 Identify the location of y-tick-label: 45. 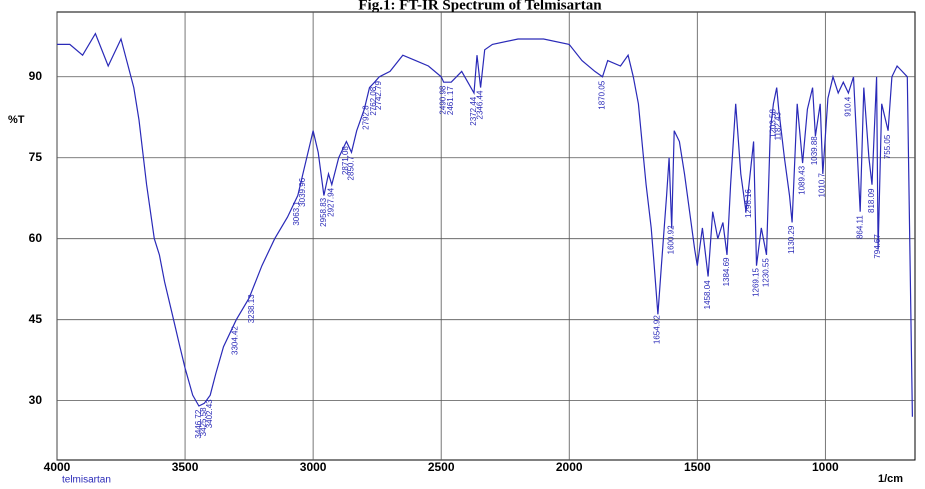
(36, 319).